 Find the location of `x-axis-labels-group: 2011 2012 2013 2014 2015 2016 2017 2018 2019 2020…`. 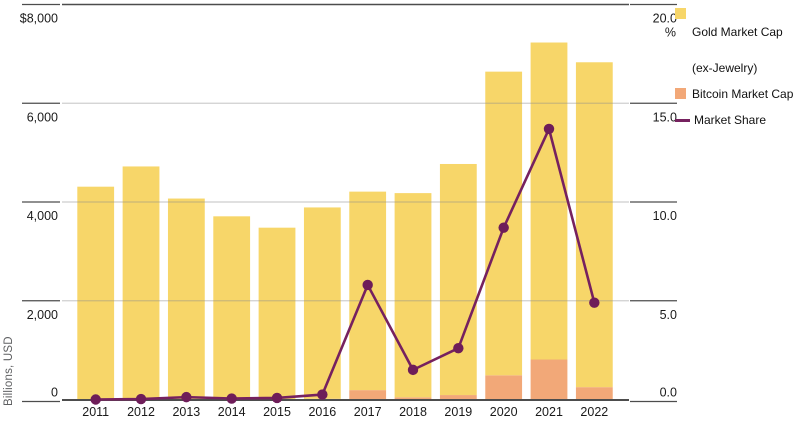

x-axis-labels-group: 2011 2012 2013 2014 2015 2016 2017 2018 2019 2020… is located at coordinates (345, 412).